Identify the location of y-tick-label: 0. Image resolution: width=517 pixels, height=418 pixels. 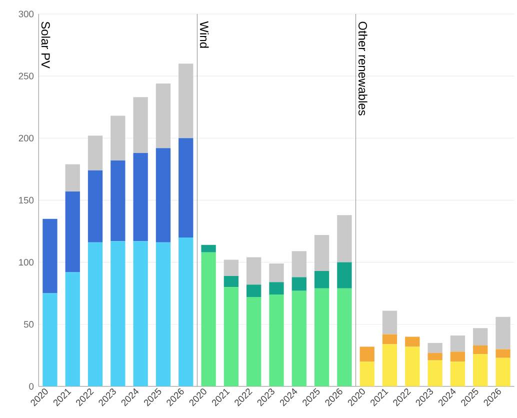
(31, 386).